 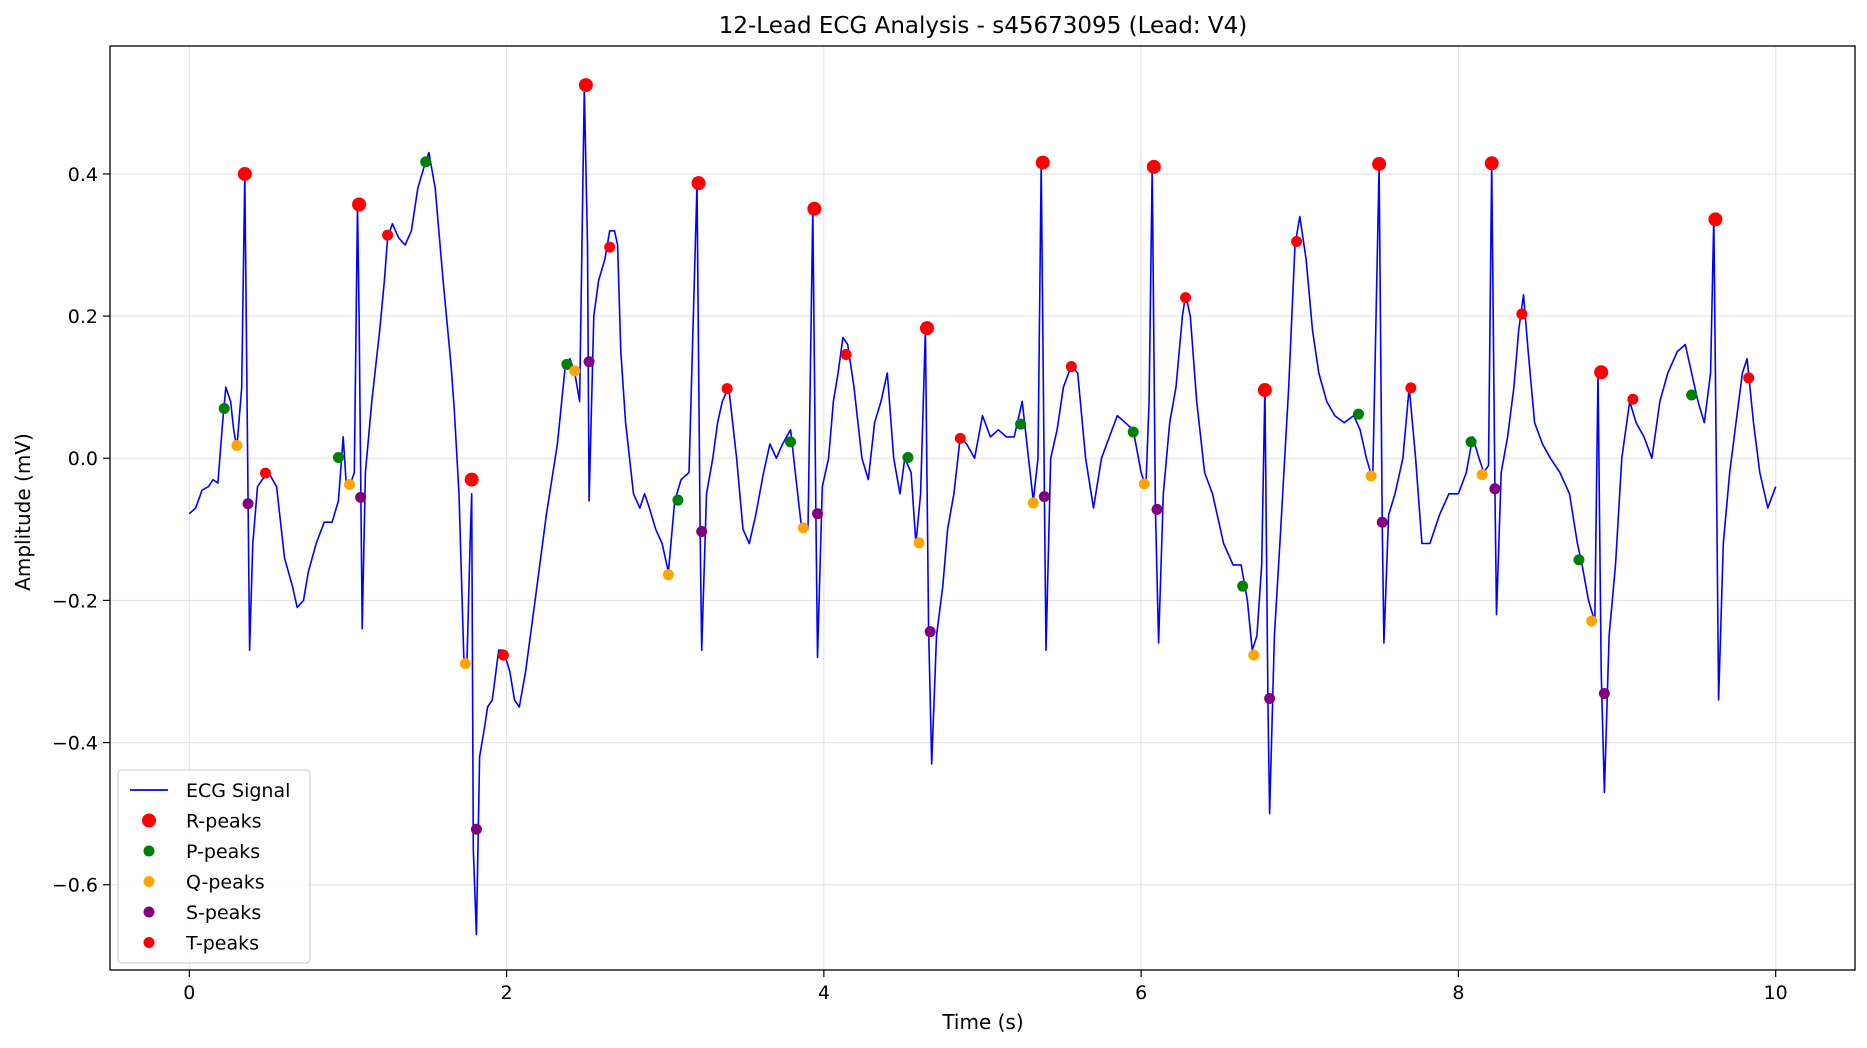 I want to click on legend-label: P-peaks, so click(x=223, y=852).